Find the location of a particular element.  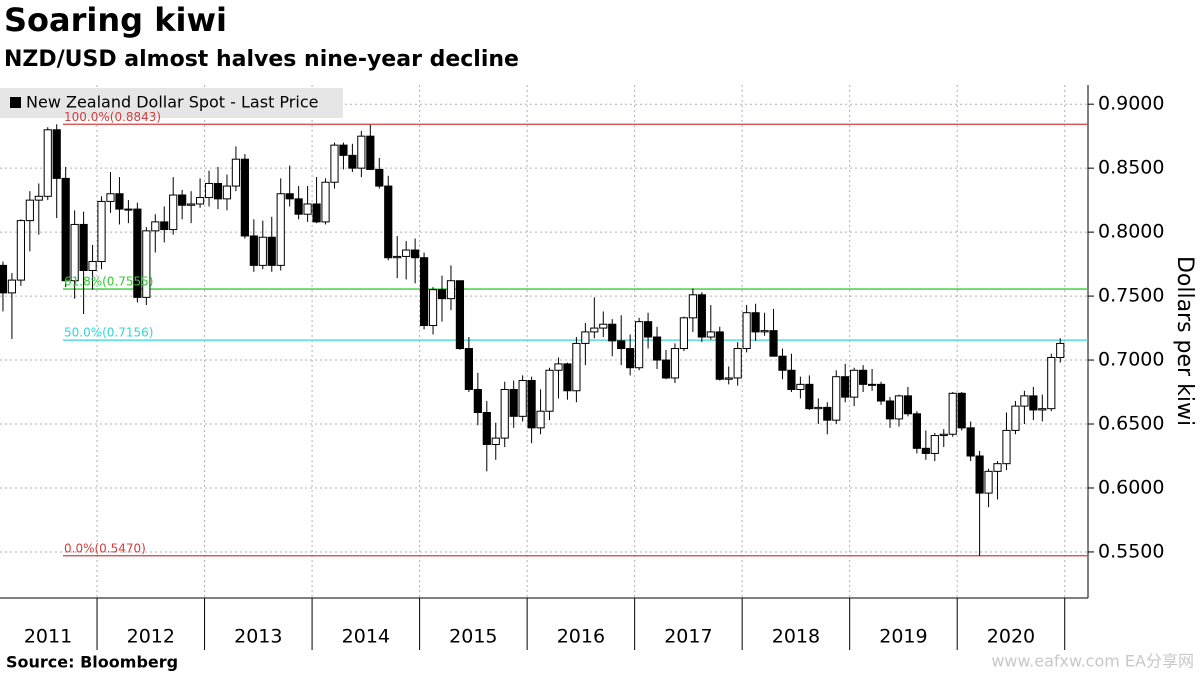

x-tick-label: 2014 is located at coordinates (366, 637).